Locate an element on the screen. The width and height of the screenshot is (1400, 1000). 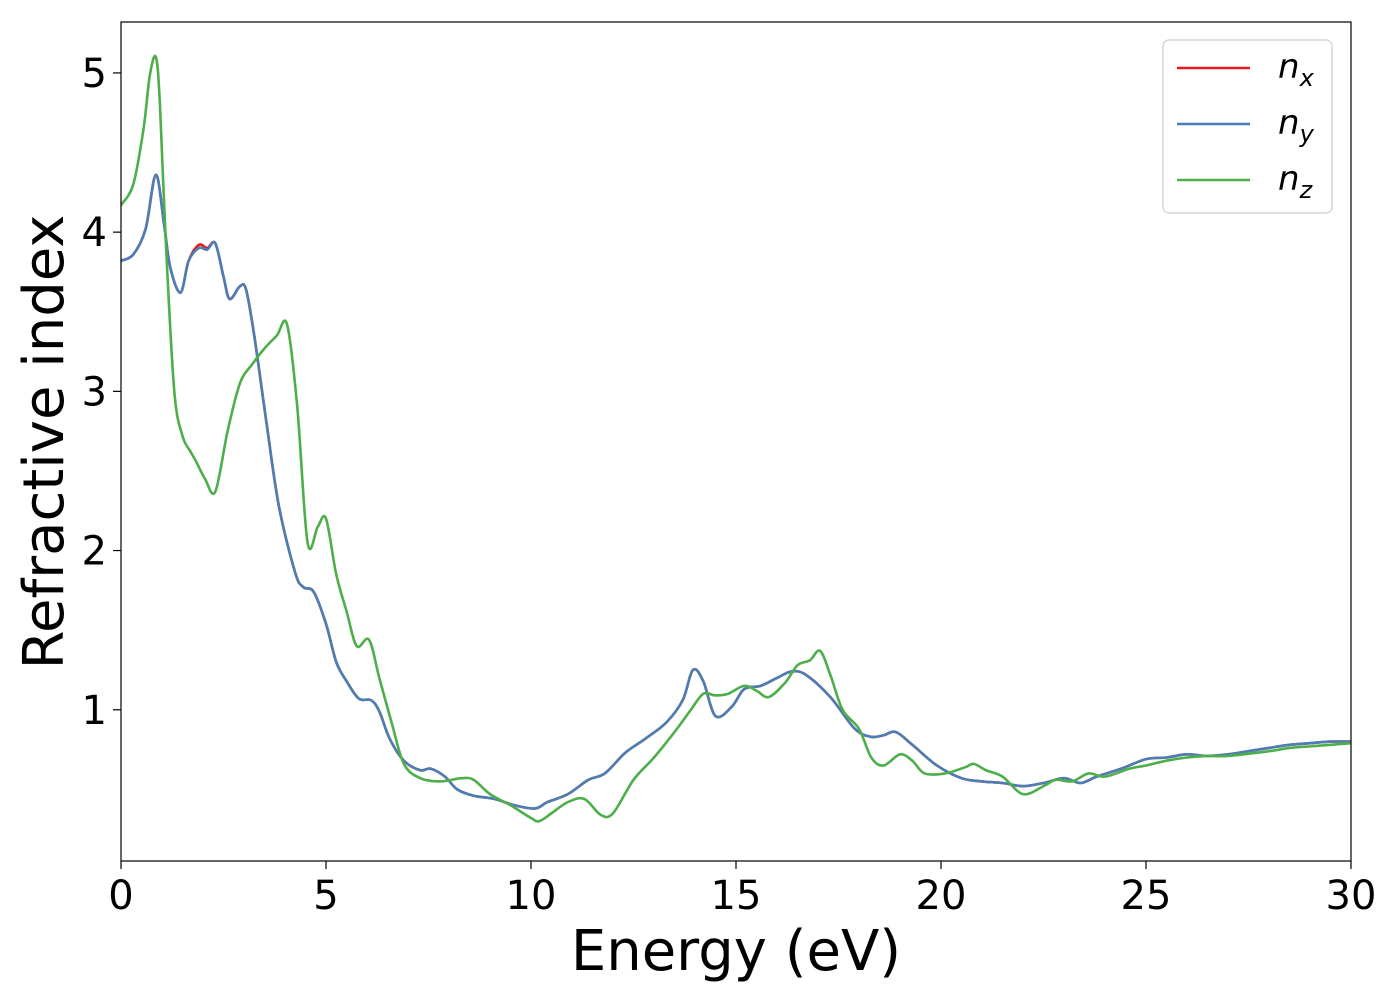
legend: nx ny nz is located at coordinates (1247, 126).